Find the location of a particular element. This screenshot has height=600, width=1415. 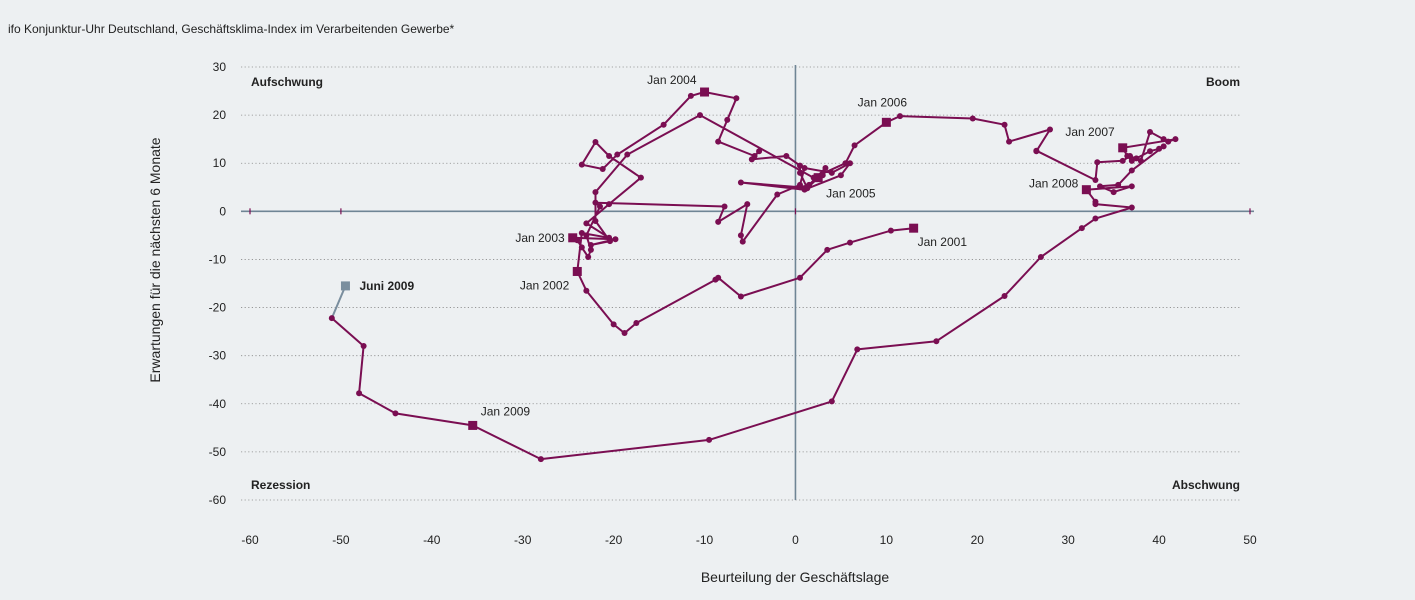

x-axis-label: Beurteilung der Geschäftslage is located at coordinates (795, 577).